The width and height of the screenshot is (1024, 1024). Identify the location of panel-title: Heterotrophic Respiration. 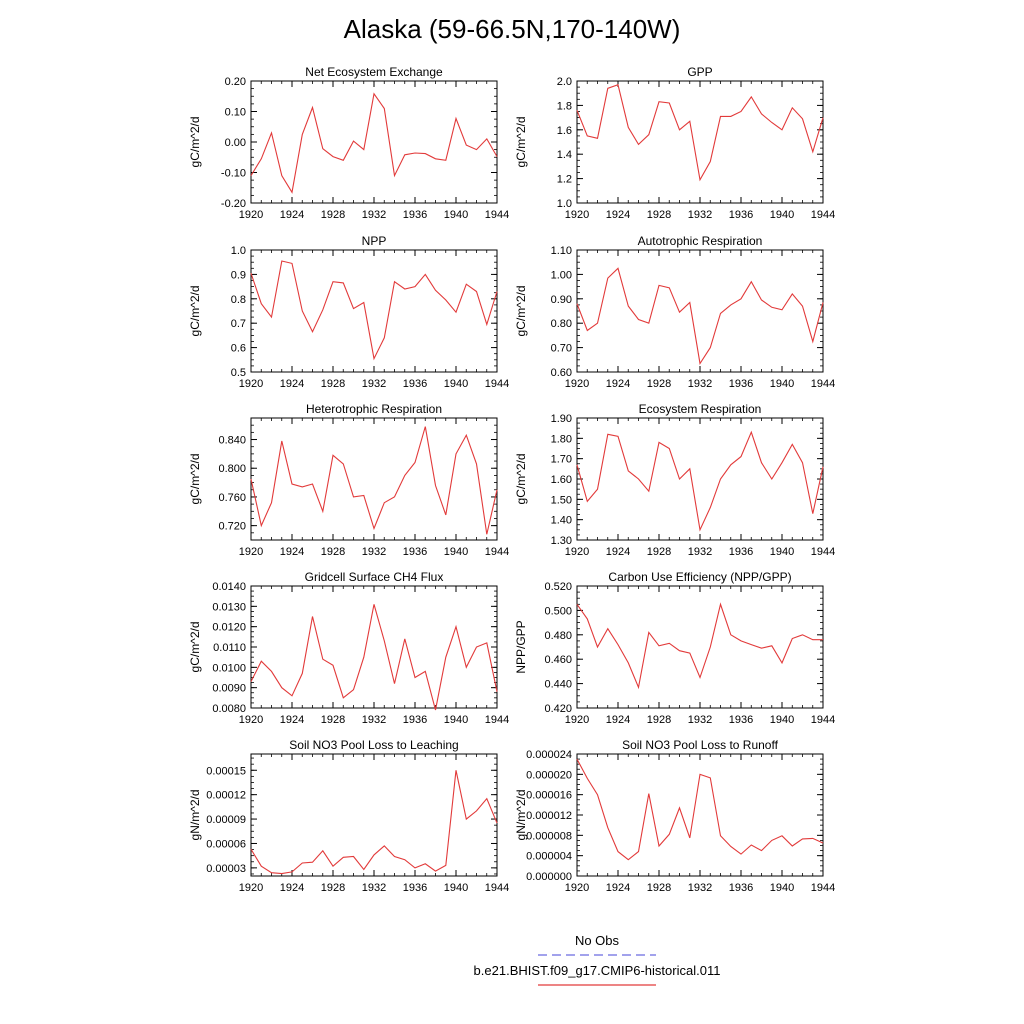
(374, 409).